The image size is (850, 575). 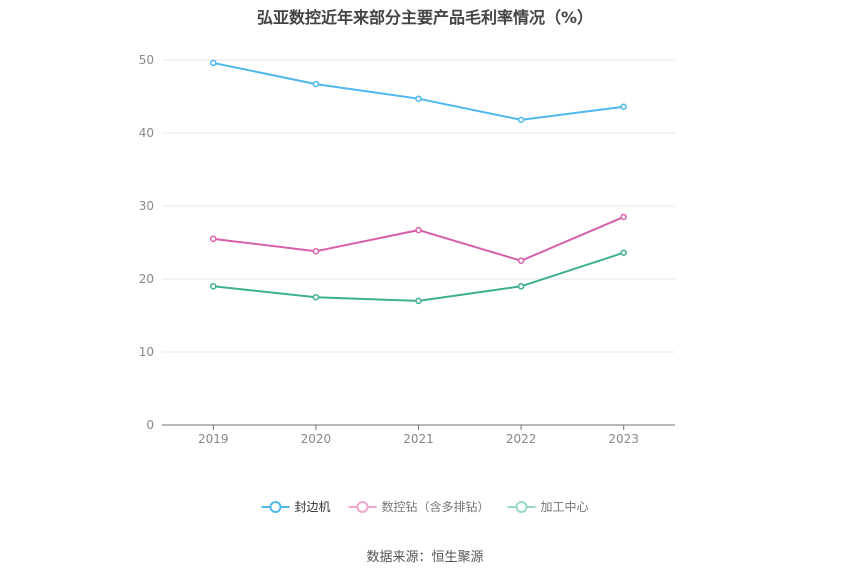 I want to click on x-tick-label: 2023, so click(x=623, y=439).